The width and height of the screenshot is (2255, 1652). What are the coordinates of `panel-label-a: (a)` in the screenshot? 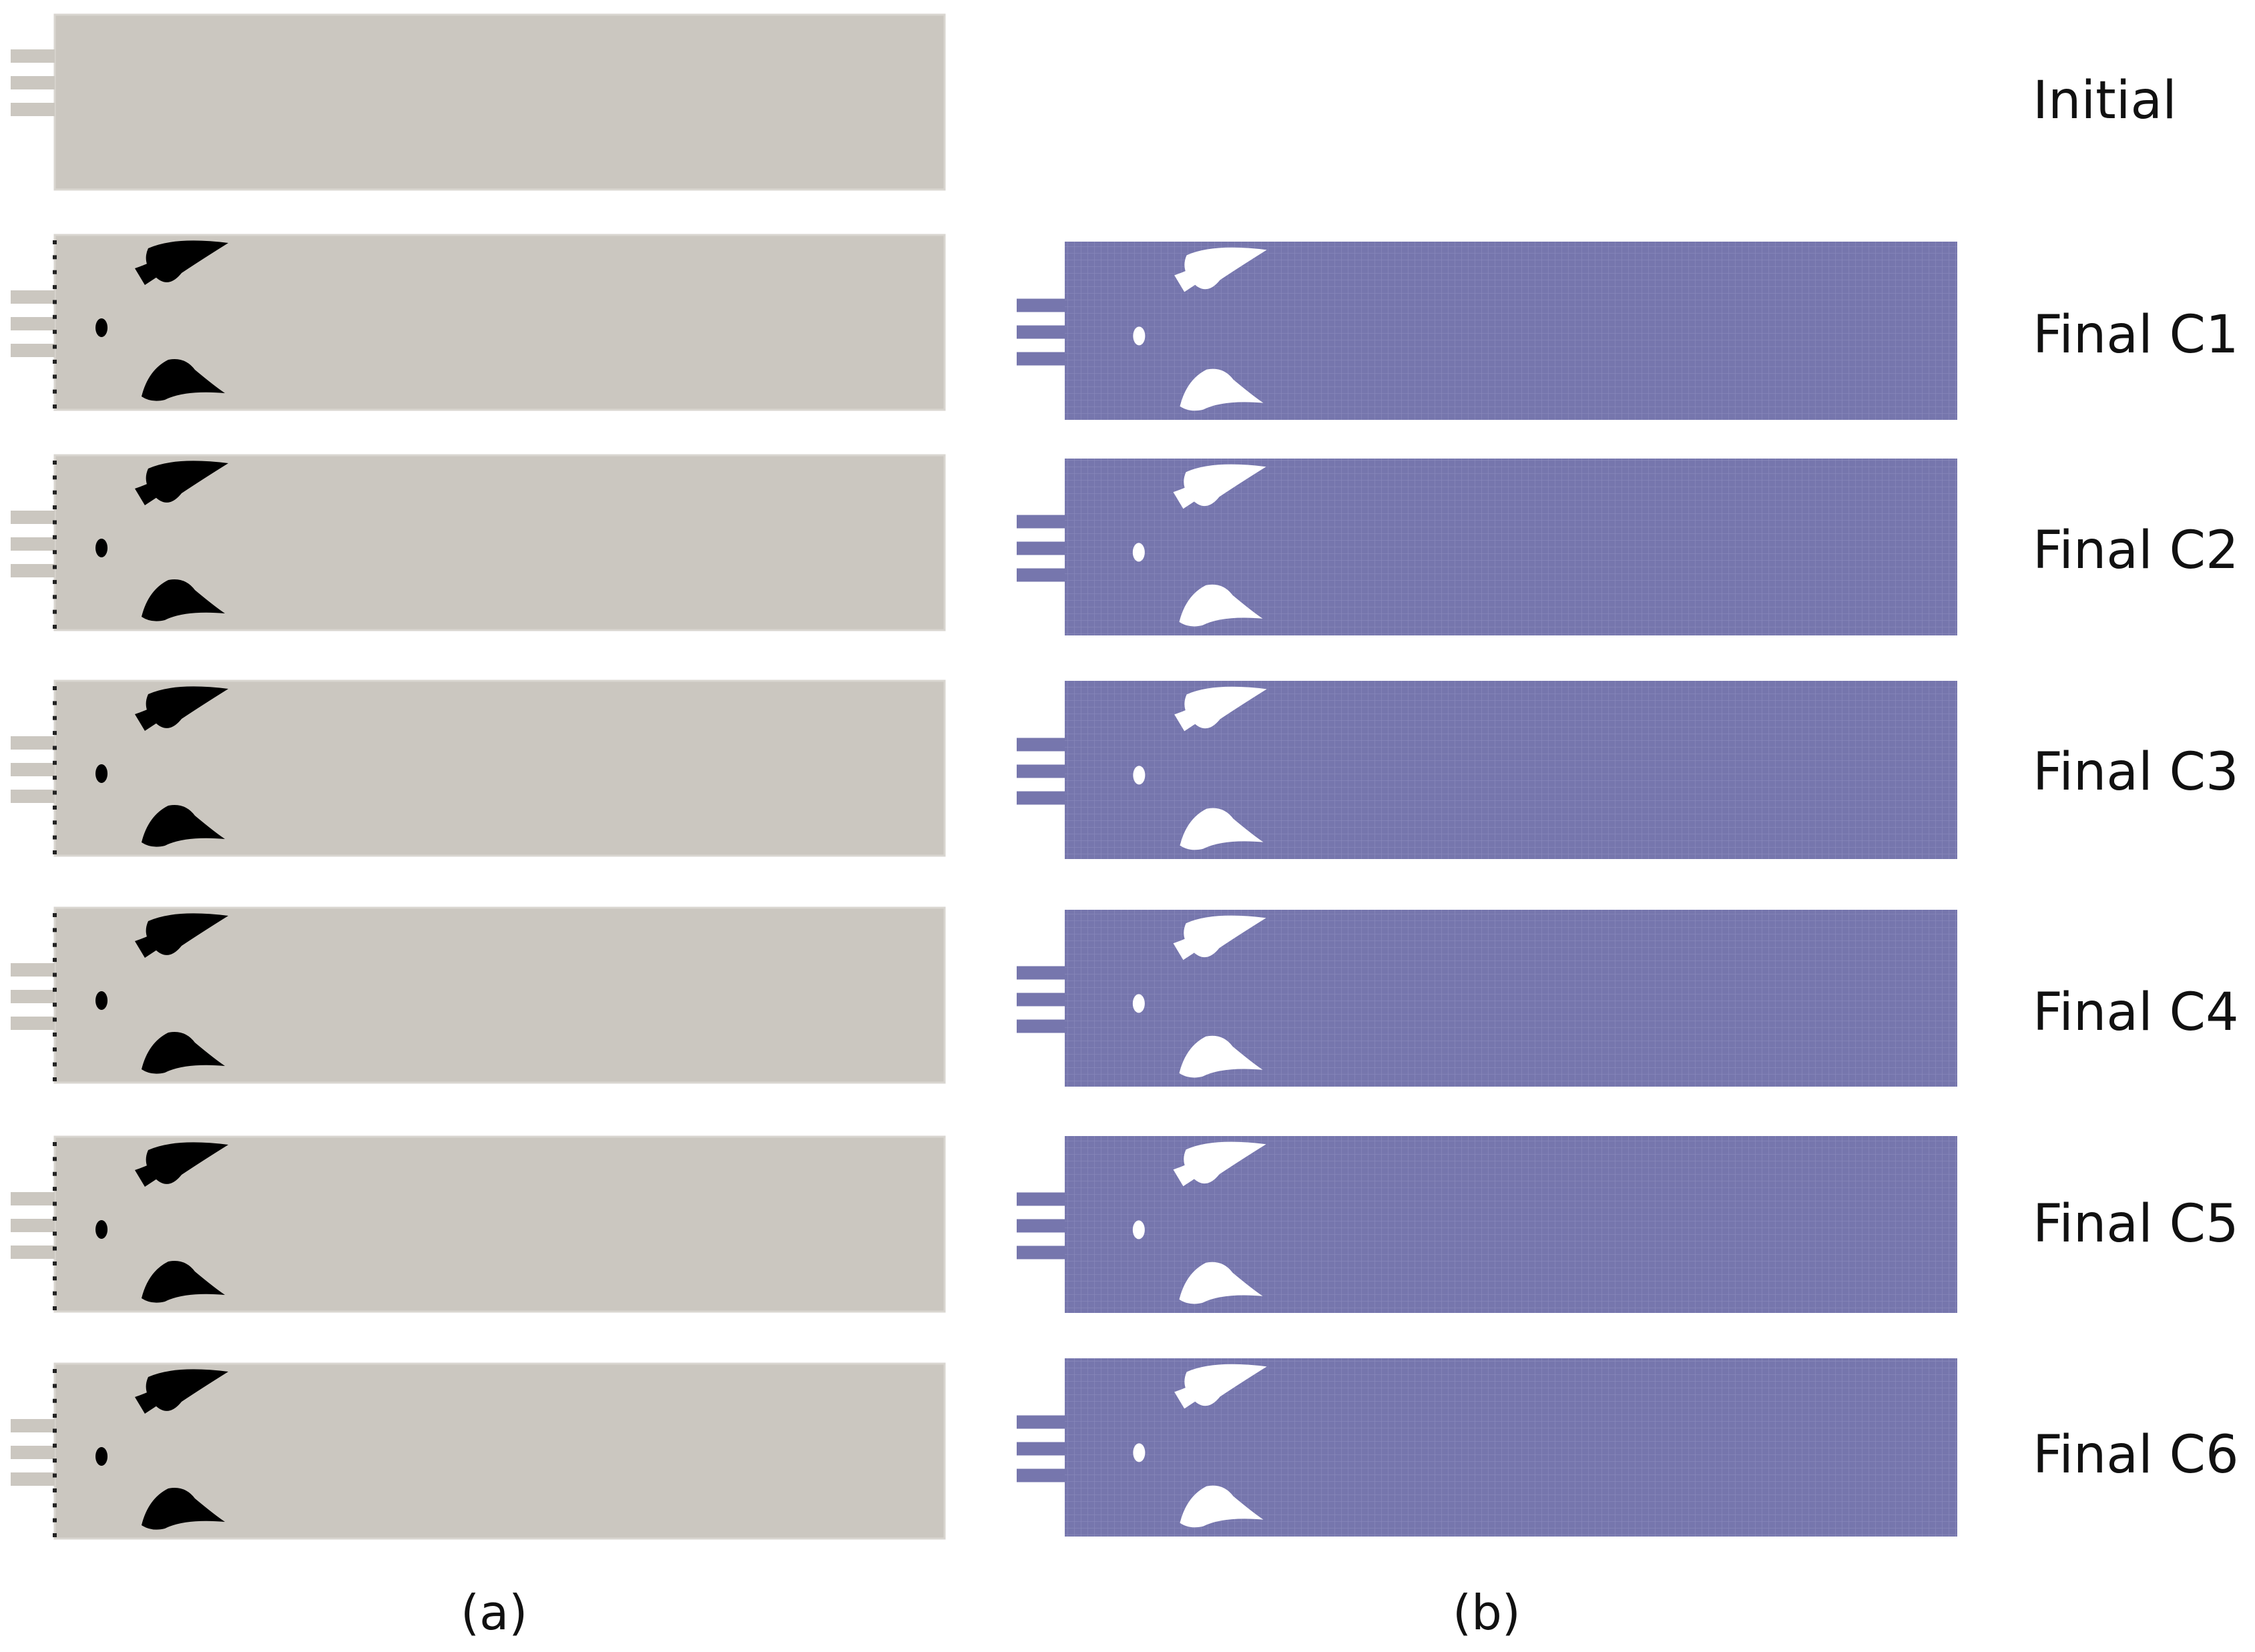 It's located at (494, 1613).